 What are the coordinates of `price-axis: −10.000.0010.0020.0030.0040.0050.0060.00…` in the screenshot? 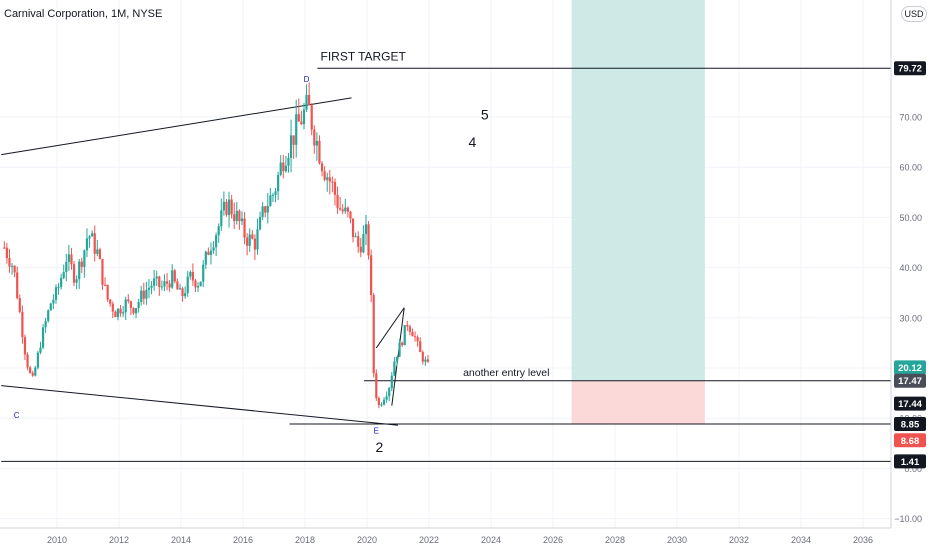 It's located at (908, 264).